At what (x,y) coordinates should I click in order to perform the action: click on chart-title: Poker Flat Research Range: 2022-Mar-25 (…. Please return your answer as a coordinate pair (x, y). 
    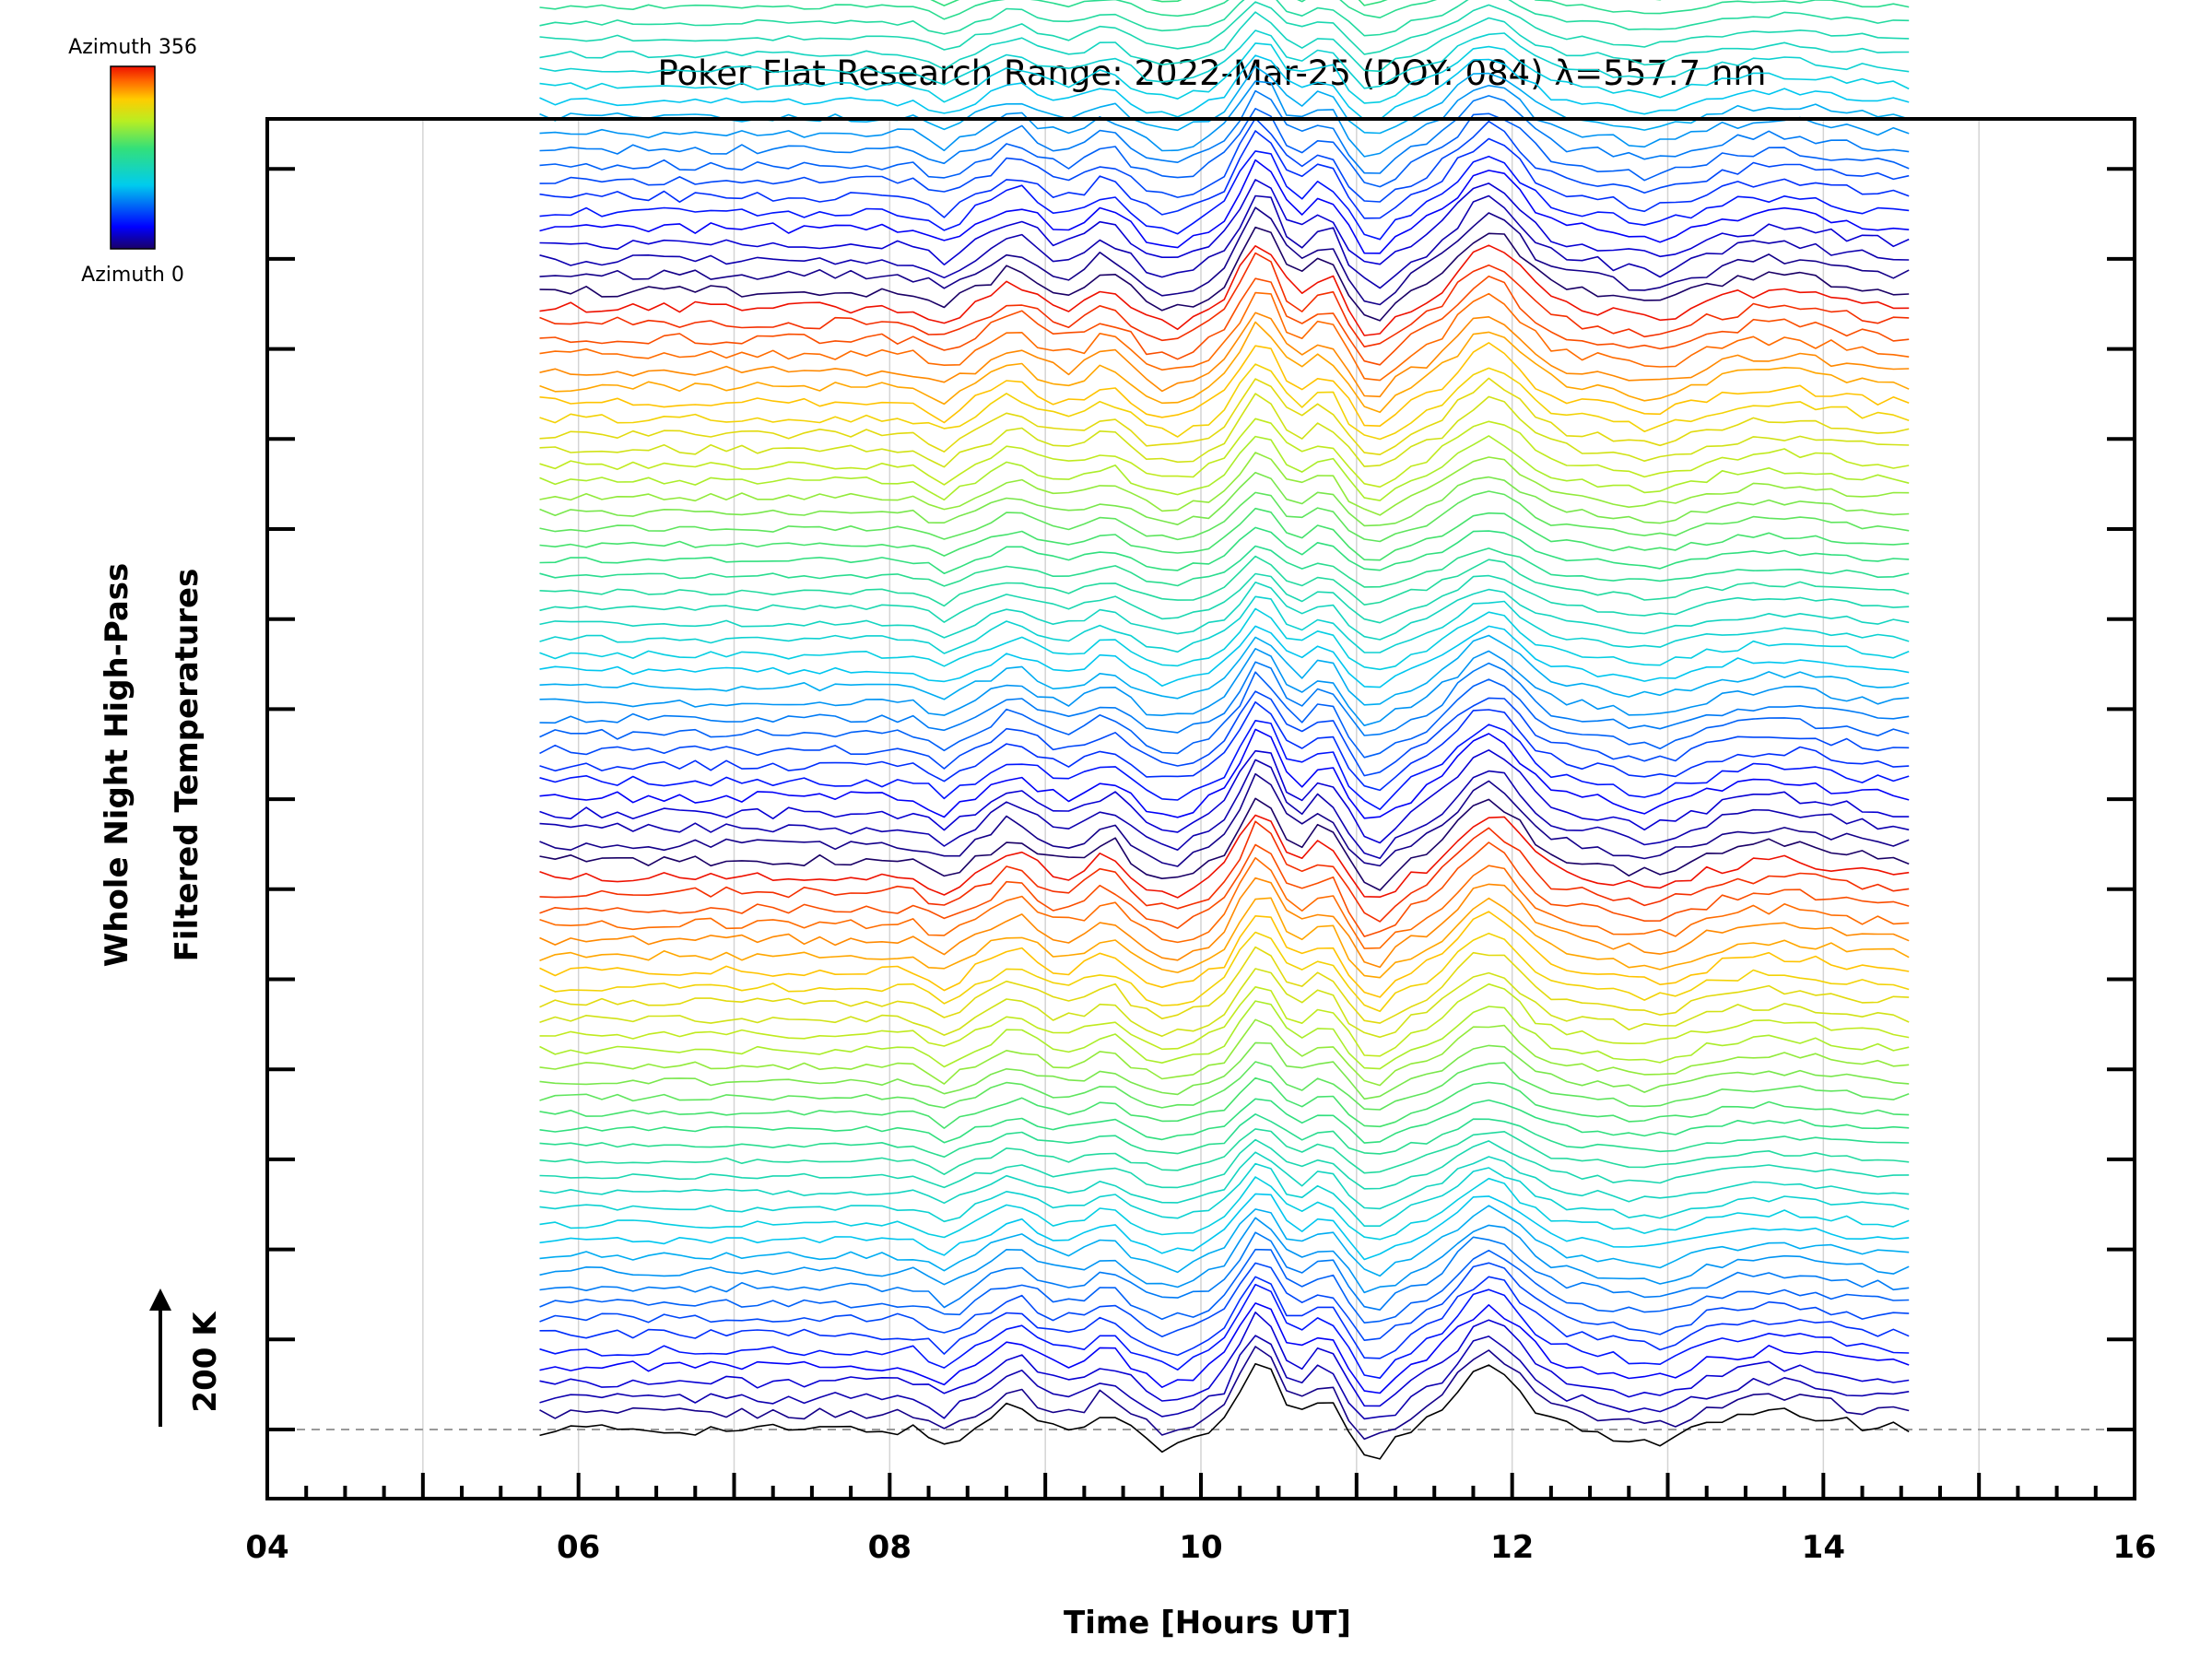
    Looking at the image, I should click on (1212, 73).